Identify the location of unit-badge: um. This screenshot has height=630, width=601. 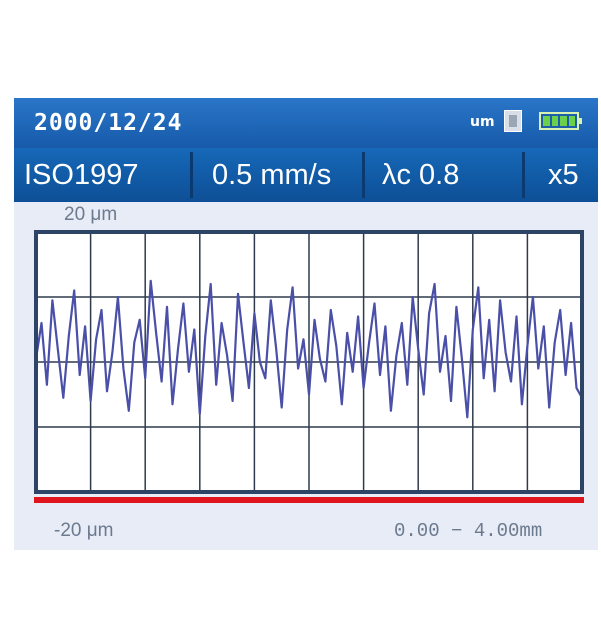
(482, 122).